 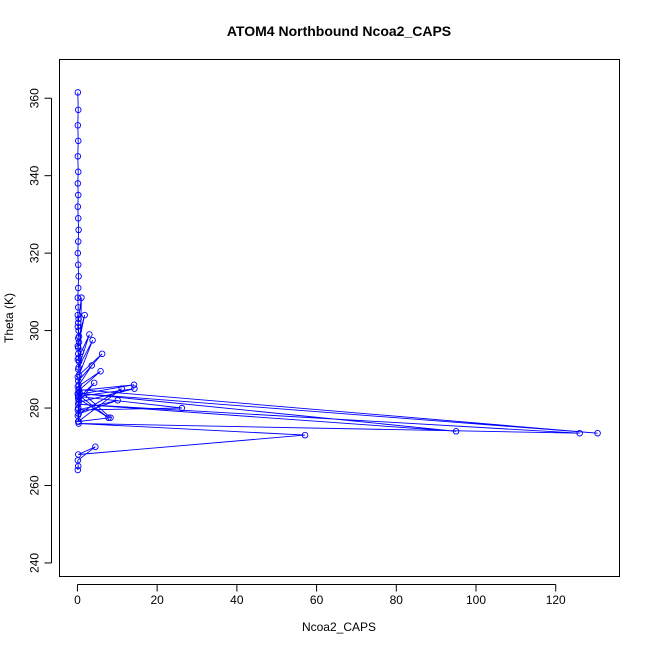 I want to click on y-tick-label: 240, so click(x=35, y=563).